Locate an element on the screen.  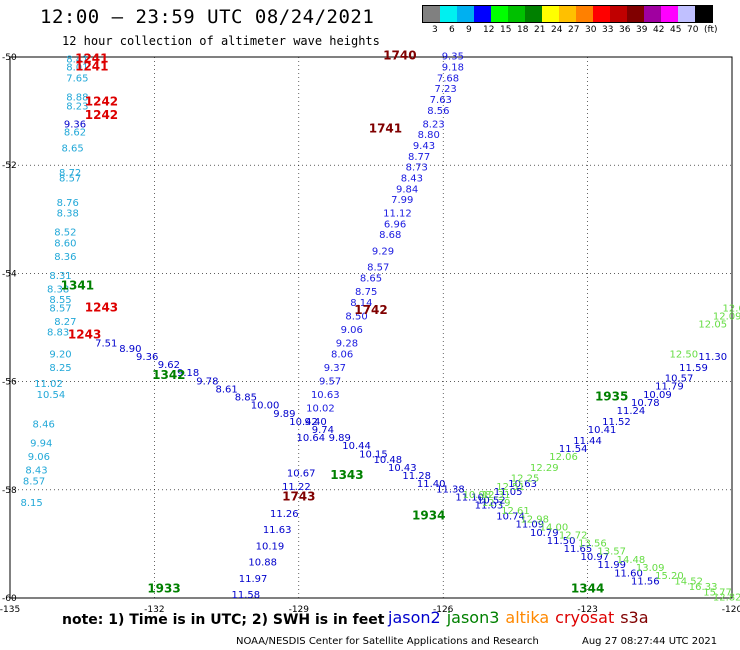
wave-height-value: 11.50 is located at coordinates (561, 541).